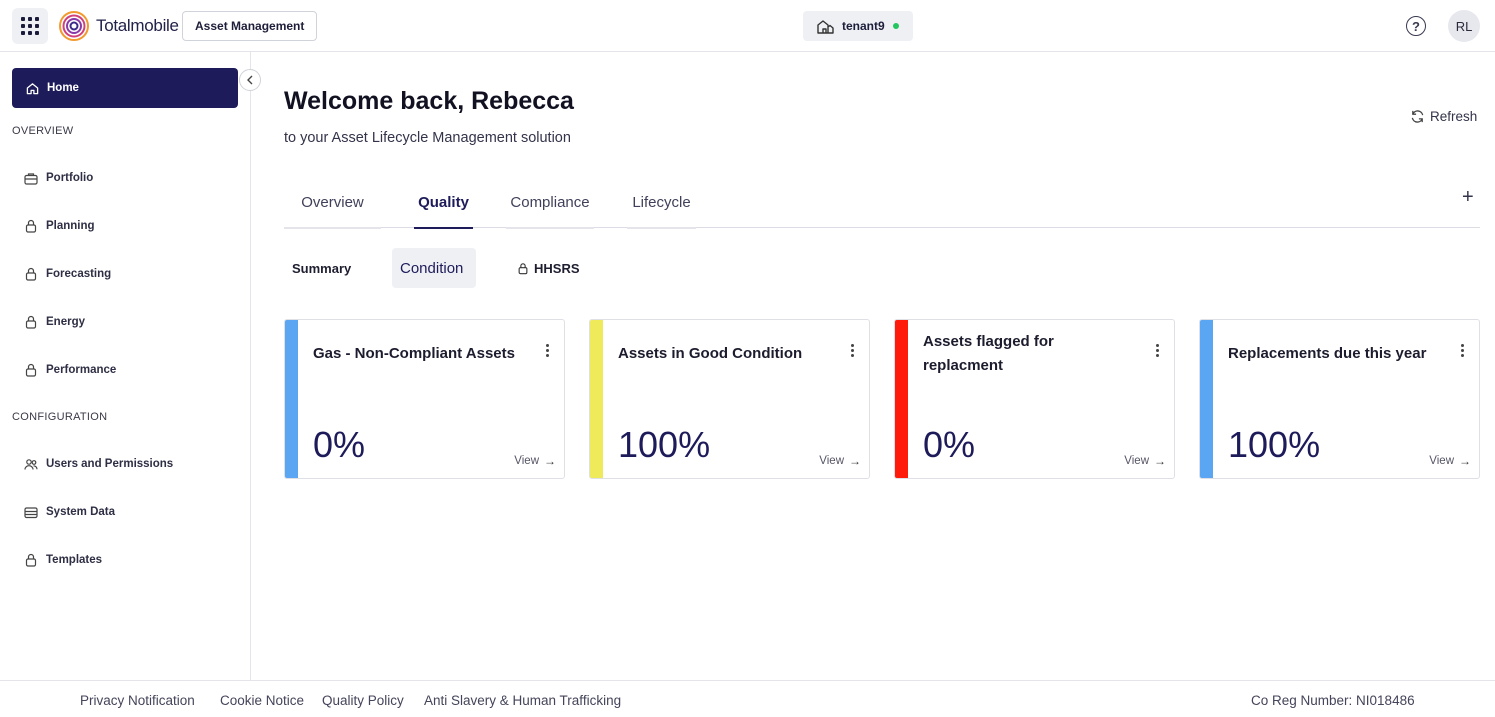  What do you see at coordinates (137, 700) in the screenshot?
I see `footer-link-privacy: Privacy Notification` at bounding box center [137, 700].